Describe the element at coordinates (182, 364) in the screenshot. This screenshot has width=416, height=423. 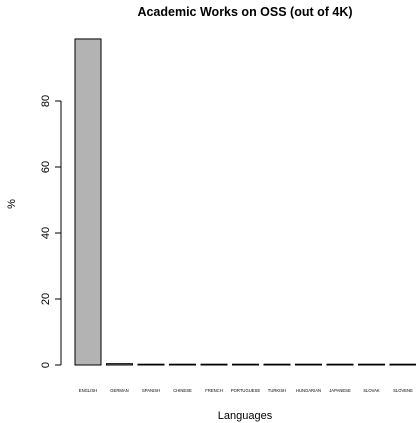
I see `bar-chinese` at that location.